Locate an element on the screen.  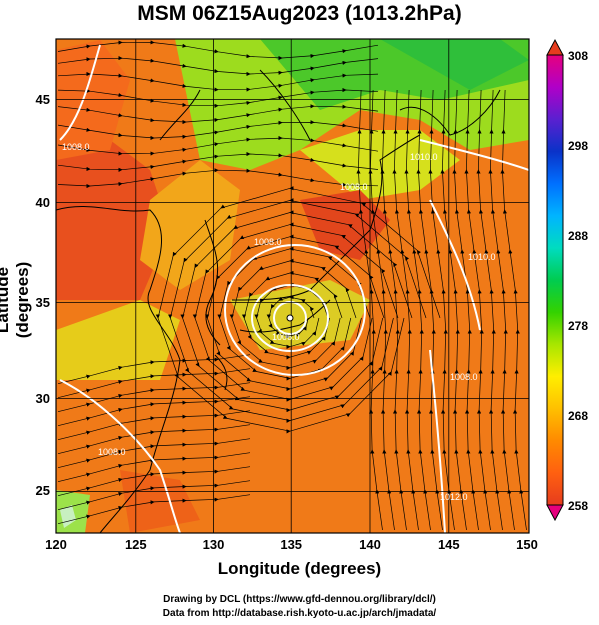
x-tick-label: 125 is located at coordinates (136, 544).